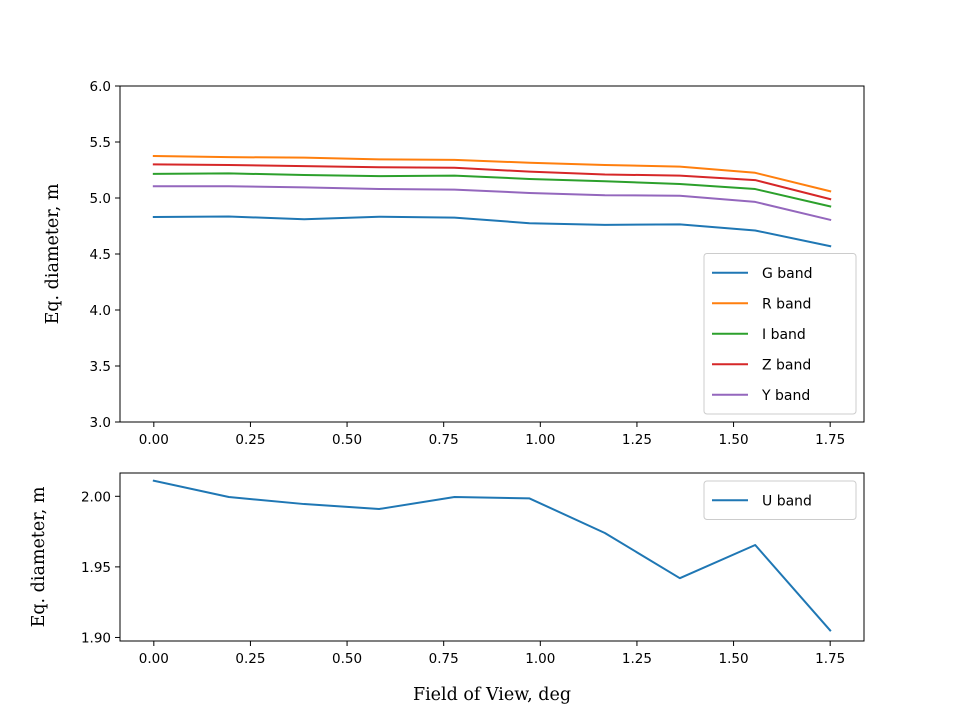 Image resolution: width=960 pixels, height=720 pixels. I want to click on top-plot-y-axis-label: Eq. diameter, m, so click(53, 253).